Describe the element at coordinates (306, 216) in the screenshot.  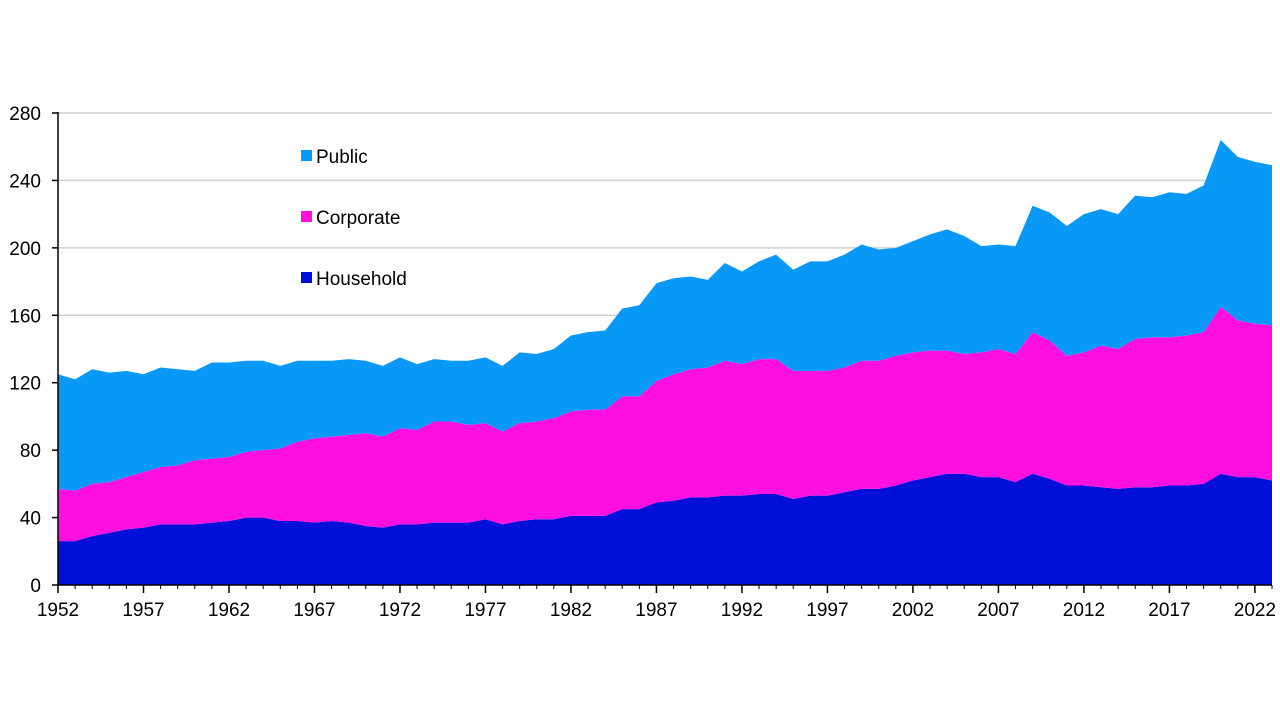
I see `legend-swatch-corporate` at that location.